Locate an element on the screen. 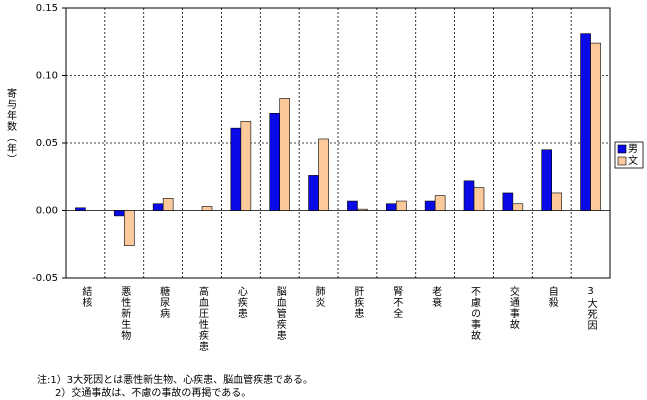 Image resolution: width=647 pixels, height=400 pixels. x-tick-label: 心疾患 is located at coordinates (241, 302).